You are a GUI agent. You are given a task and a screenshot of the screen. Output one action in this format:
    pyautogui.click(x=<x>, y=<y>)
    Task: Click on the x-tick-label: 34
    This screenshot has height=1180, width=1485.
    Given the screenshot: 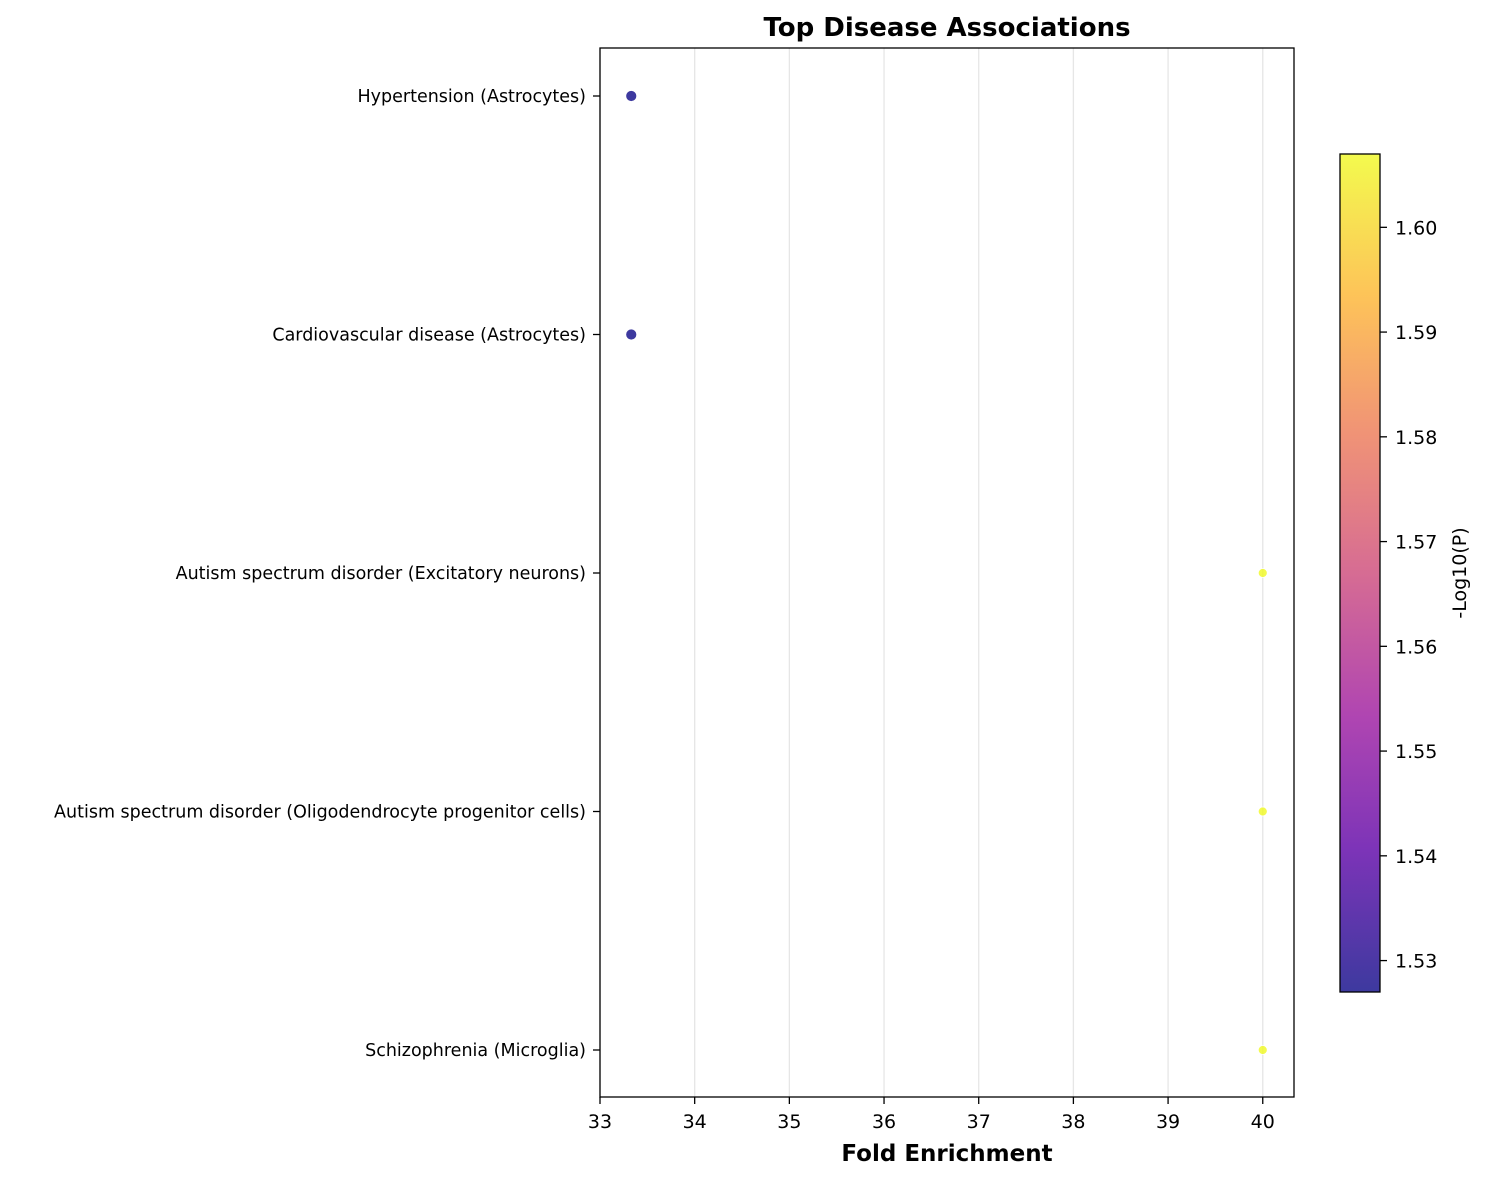 What is the action you would take?
    pyautogui.click(x=695, y=1122)
    